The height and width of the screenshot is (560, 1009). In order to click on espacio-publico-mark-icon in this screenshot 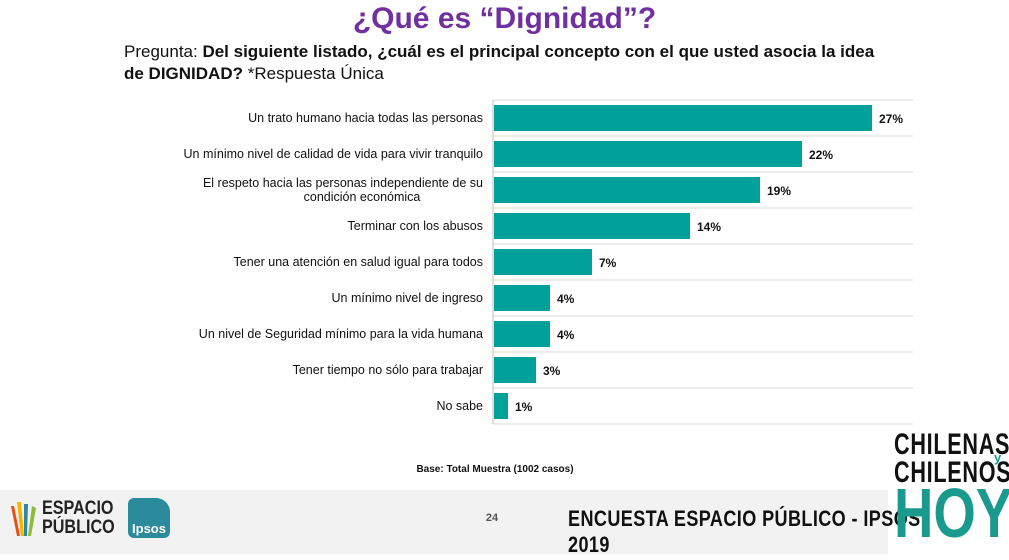, I will do `click(23, 519)`.